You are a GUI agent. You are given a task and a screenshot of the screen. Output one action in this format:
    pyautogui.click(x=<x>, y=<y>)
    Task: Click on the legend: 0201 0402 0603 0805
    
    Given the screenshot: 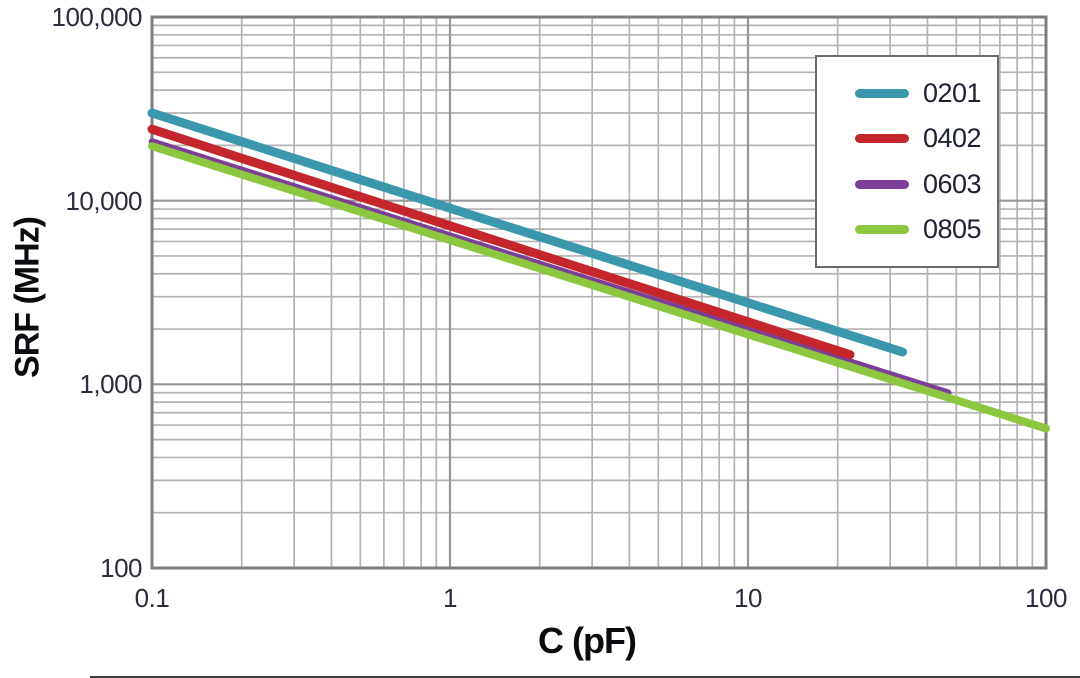 What is the action you would take?
    pyautogui.click(x=907, y=161)
    